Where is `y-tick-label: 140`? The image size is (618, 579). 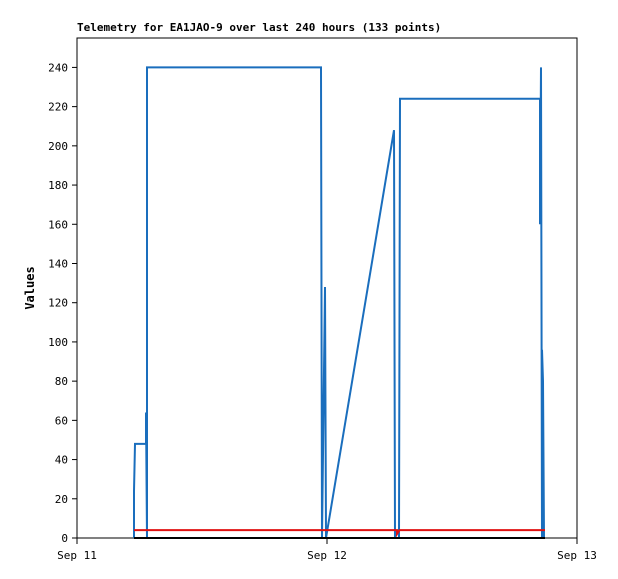
y-tick-label: 140 is located at coordinates (58, 263).